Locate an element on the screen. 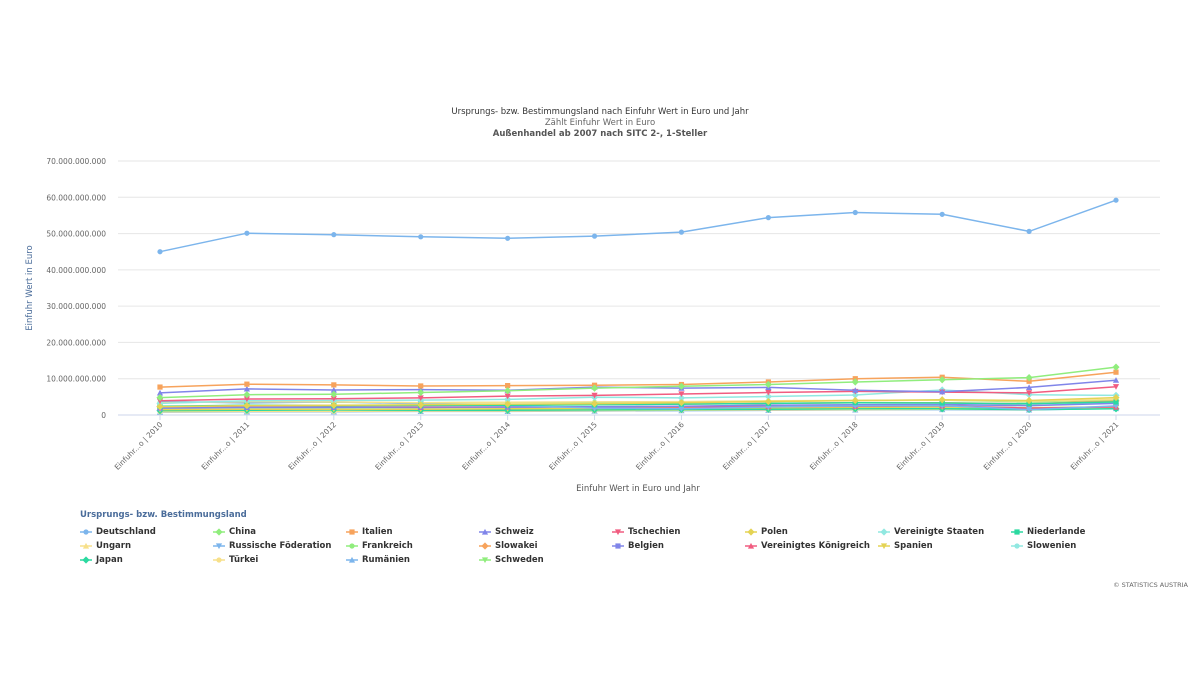 The width and height of the screenshot is (1200, 675). legend-label: Vereinigte Staaten is located at coordinates (939, 531).